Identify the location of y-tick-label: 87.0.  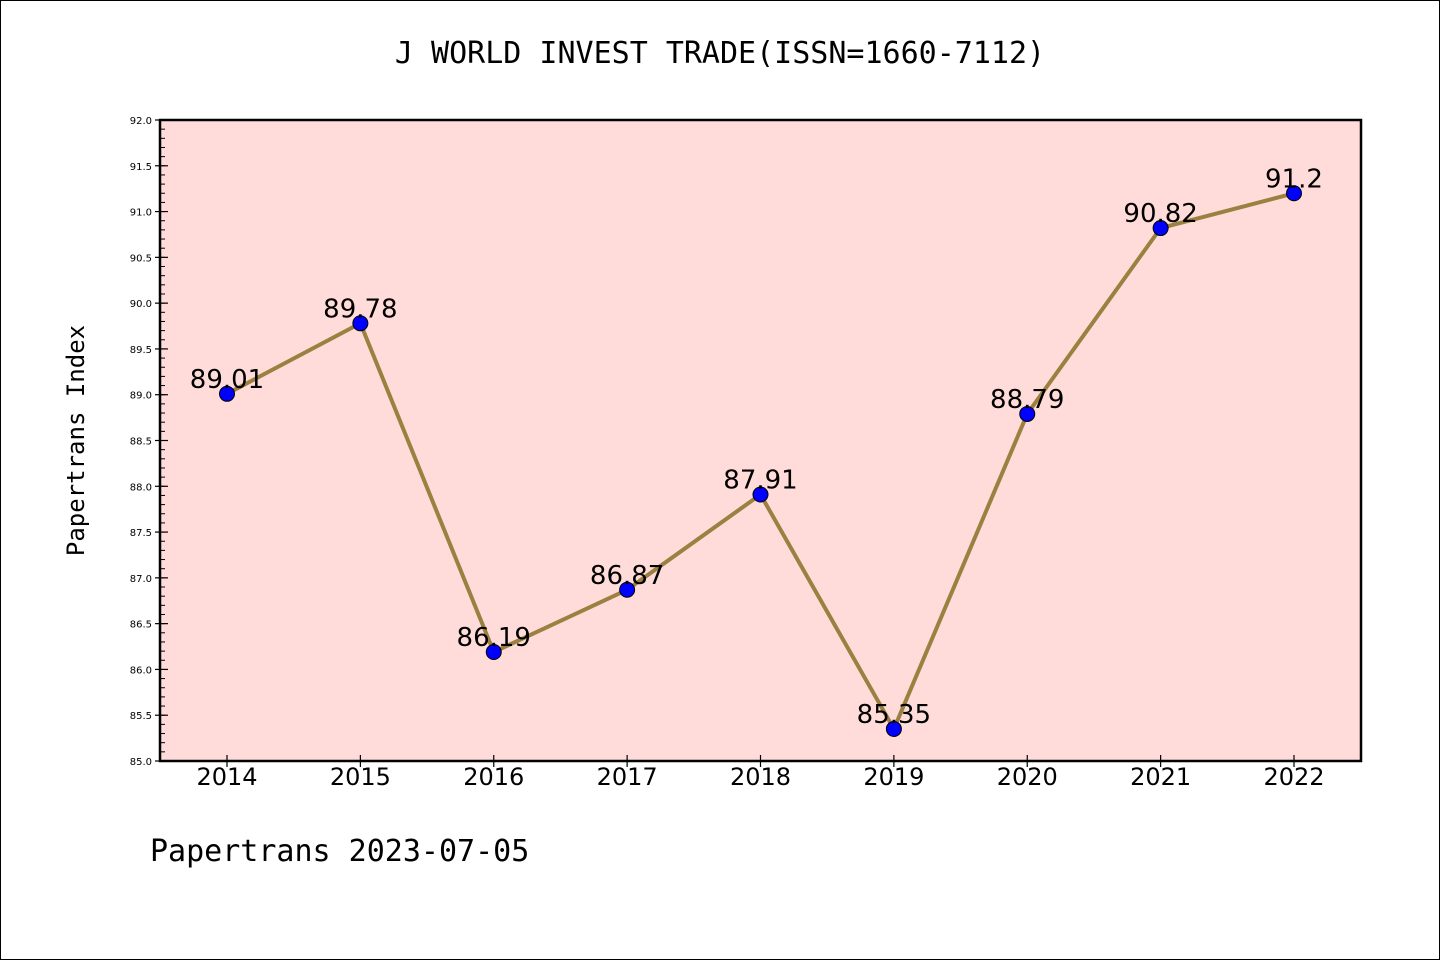
(141, 579).